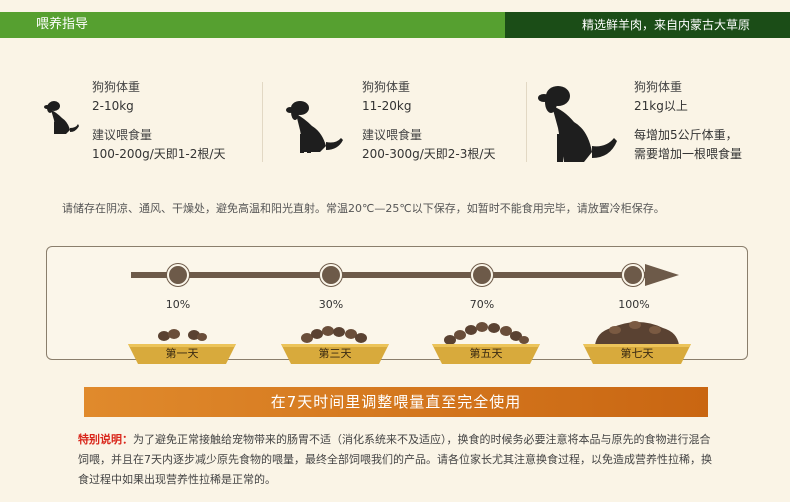 Image resolution: width=790 pixels, height=502 pixels. Describe the element at coordinates (331, 275) in the screenshot. I see `progress-marker-day3` at that location.